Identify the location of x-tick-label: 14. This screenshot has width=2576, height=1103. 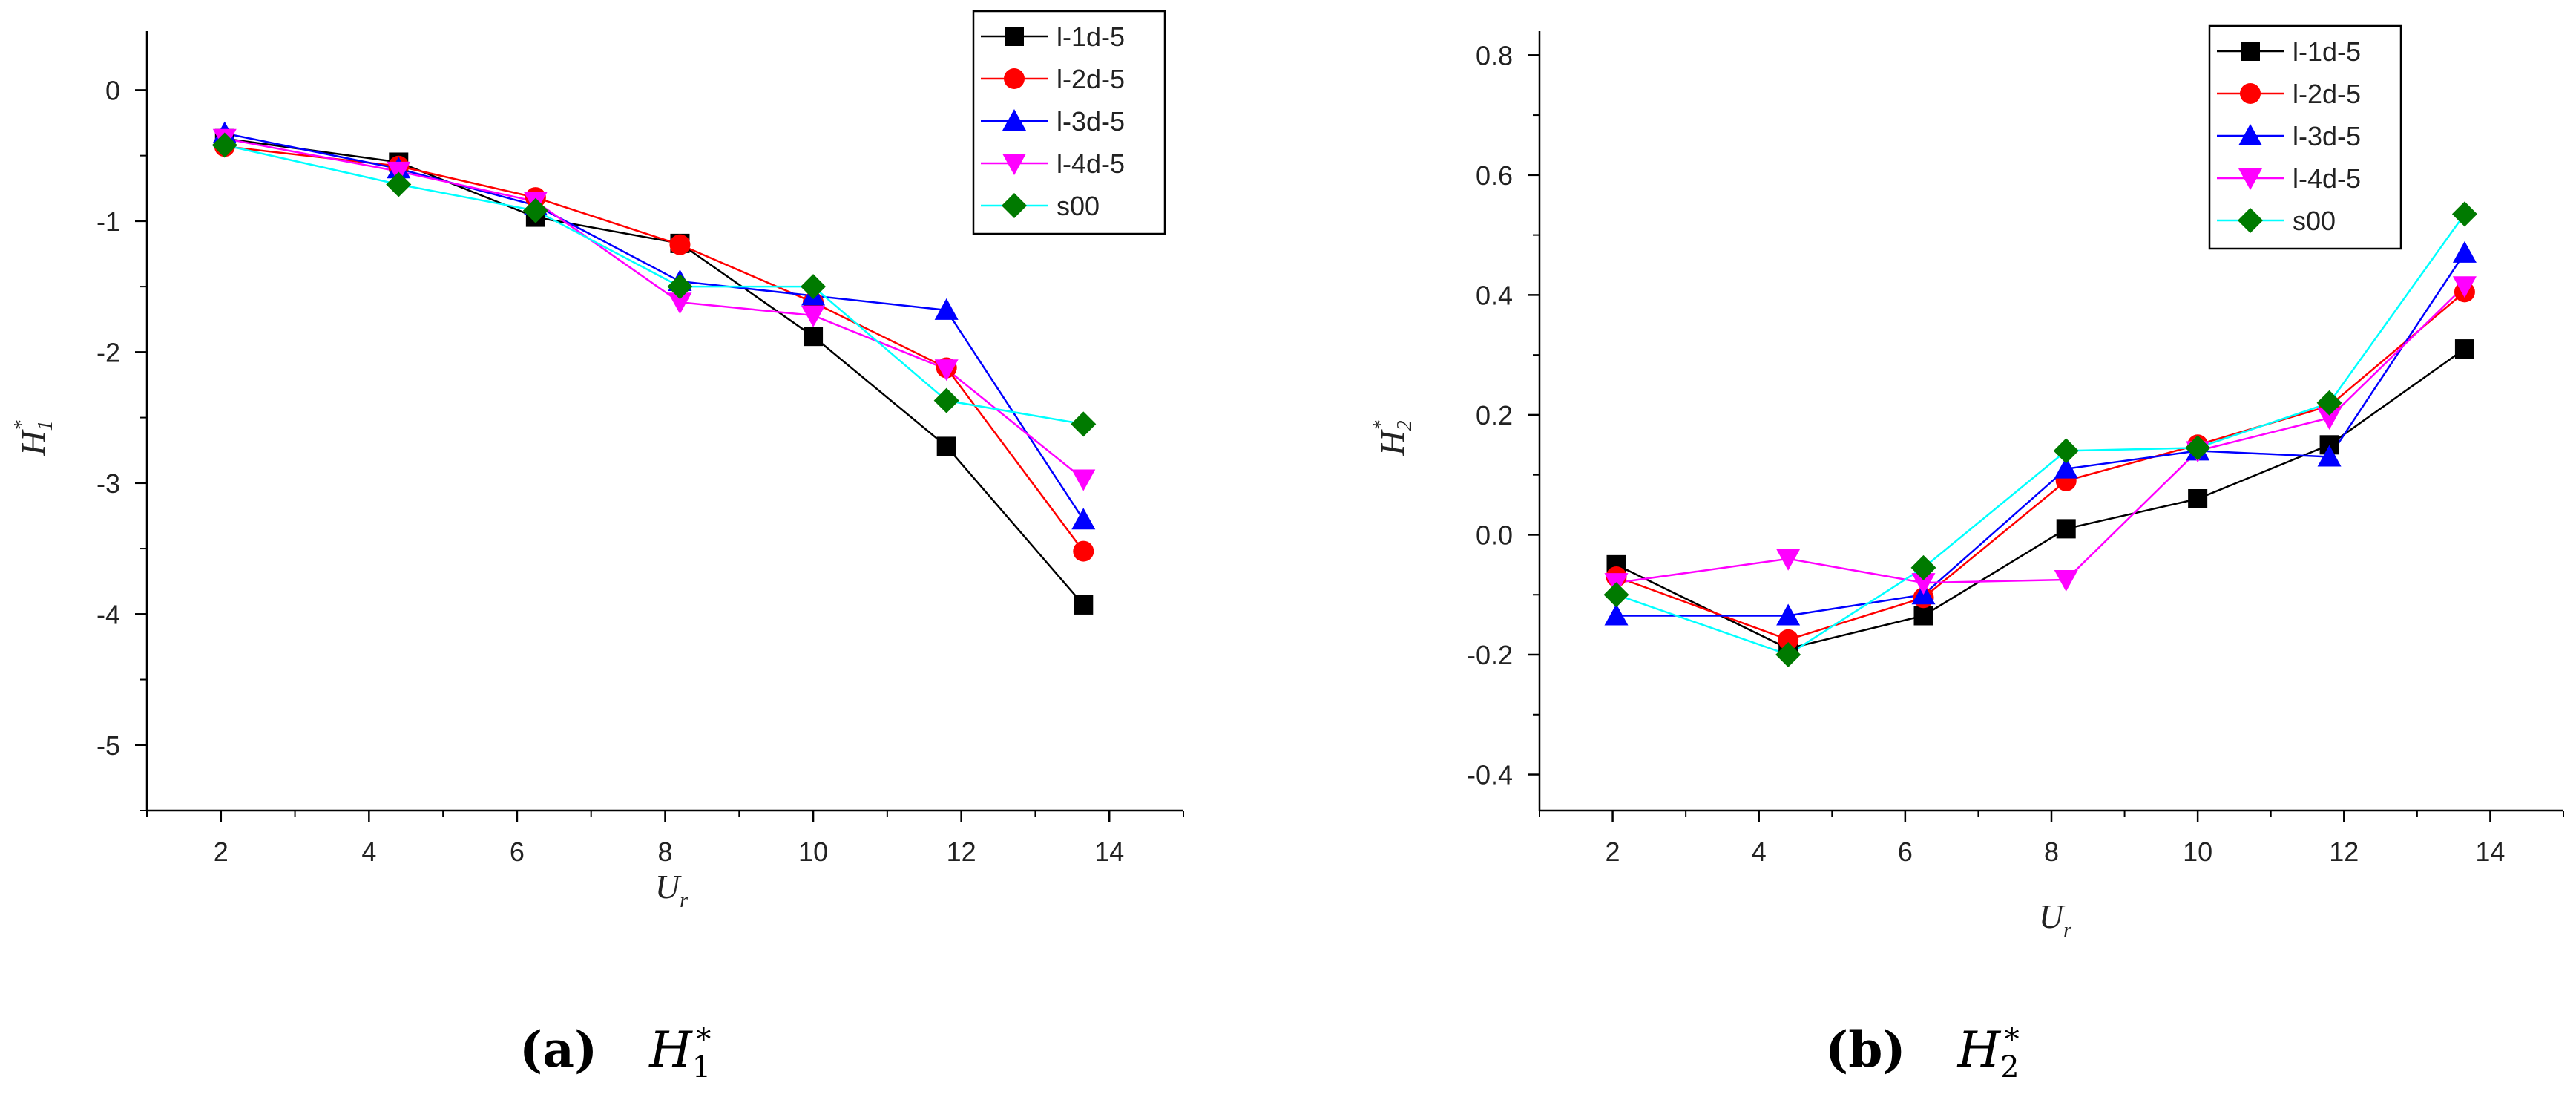
(1109, 852).